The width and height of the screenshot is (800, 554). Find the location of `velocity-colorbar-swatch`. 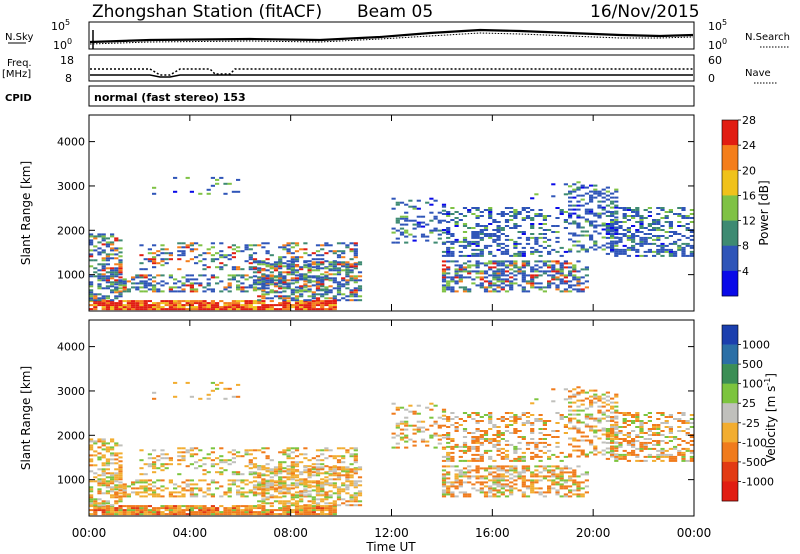

velocity-colorbar-swatch is located at coordinates (730, 432).